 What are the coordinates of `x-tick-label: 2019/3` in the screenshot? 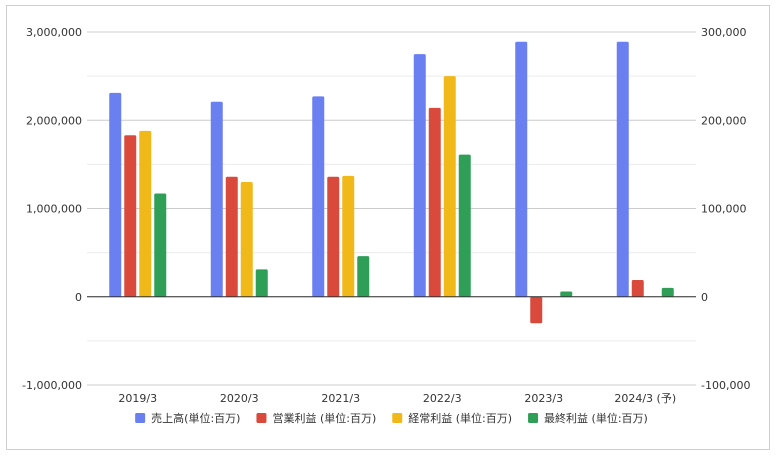 It's located at (137, 398).